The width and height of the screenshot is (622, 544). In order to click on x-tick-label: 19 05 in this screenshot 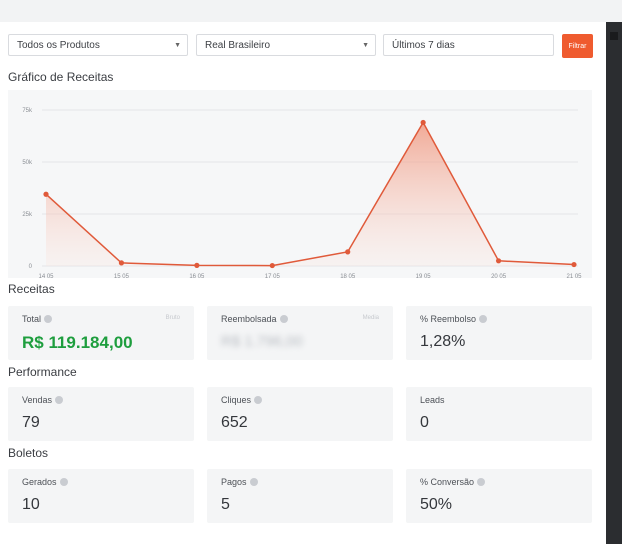, I will do `click(424, 276)`.